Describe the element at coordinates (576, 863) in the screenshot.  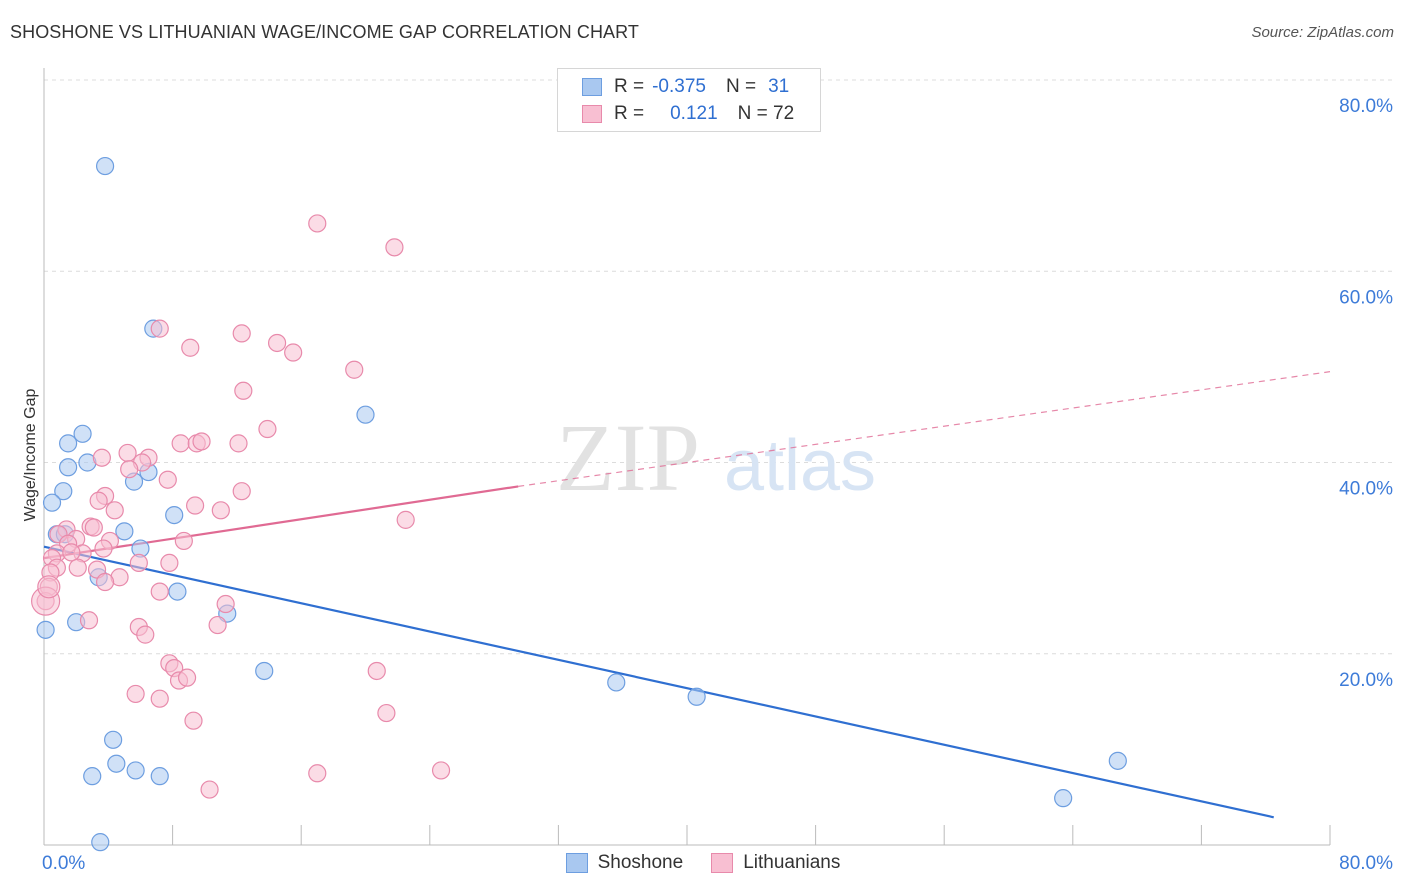
I see `bottom-legend-swatch-shoshone` at that location.